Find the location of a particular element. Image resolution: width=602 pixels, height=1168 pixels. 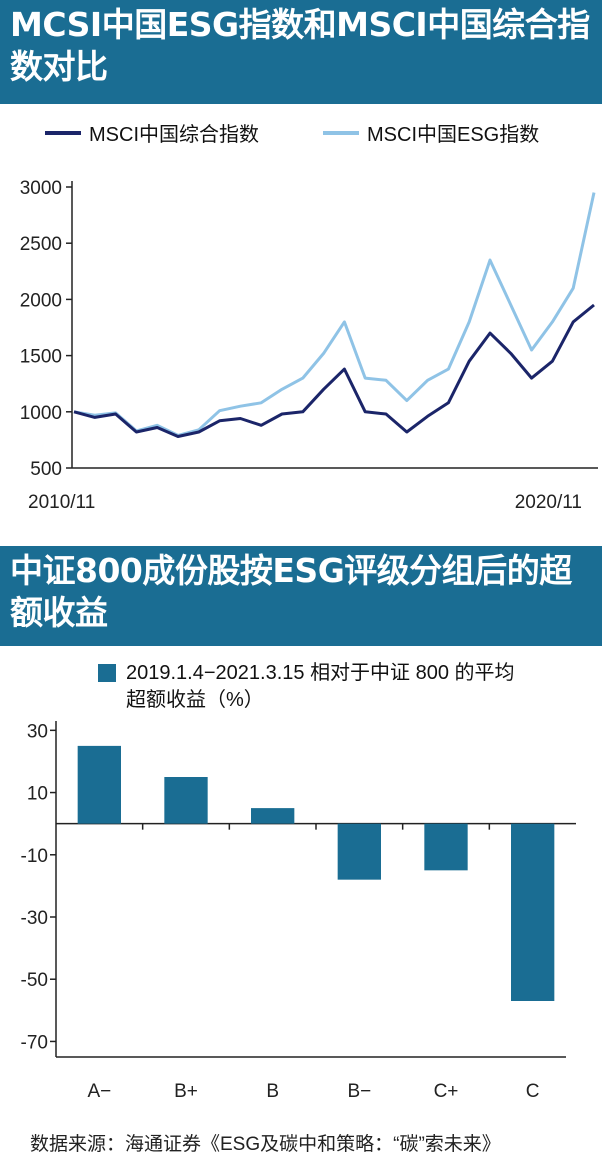

bar-chart-x-tick-label: A− is located at coordinates (99, 1091).